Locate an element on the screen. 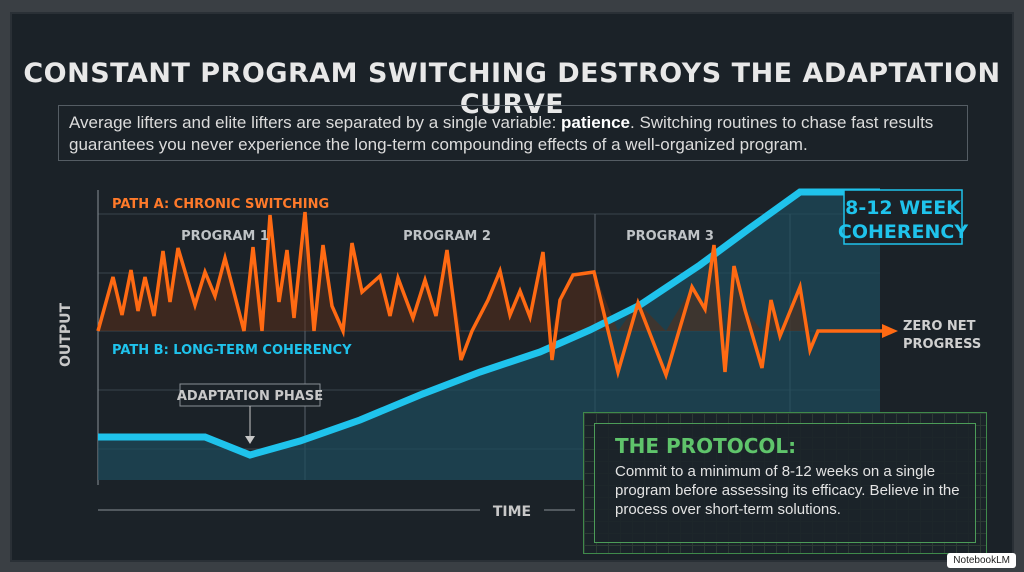 The height and width of the screenshot is (572, 1024). coherency-box is located at coordinates (903, 217).